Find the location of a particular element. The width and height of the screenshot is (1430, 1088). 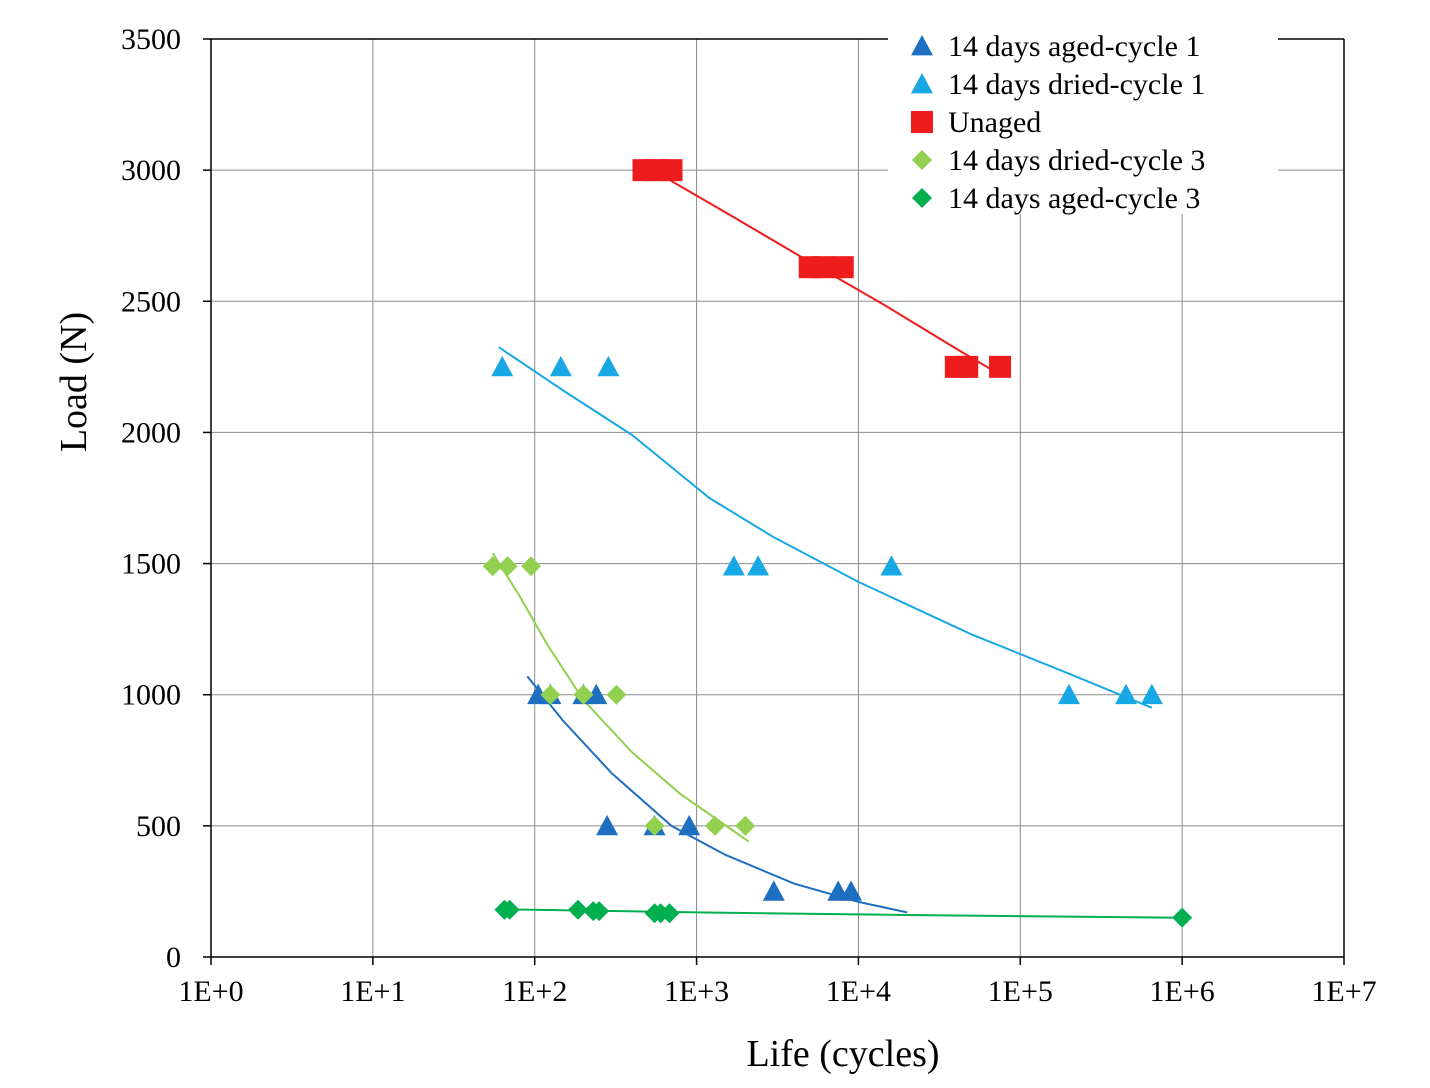

legend-label-series-1: 14 days aged-cycle 1 is located at coordinates (1074, 46).